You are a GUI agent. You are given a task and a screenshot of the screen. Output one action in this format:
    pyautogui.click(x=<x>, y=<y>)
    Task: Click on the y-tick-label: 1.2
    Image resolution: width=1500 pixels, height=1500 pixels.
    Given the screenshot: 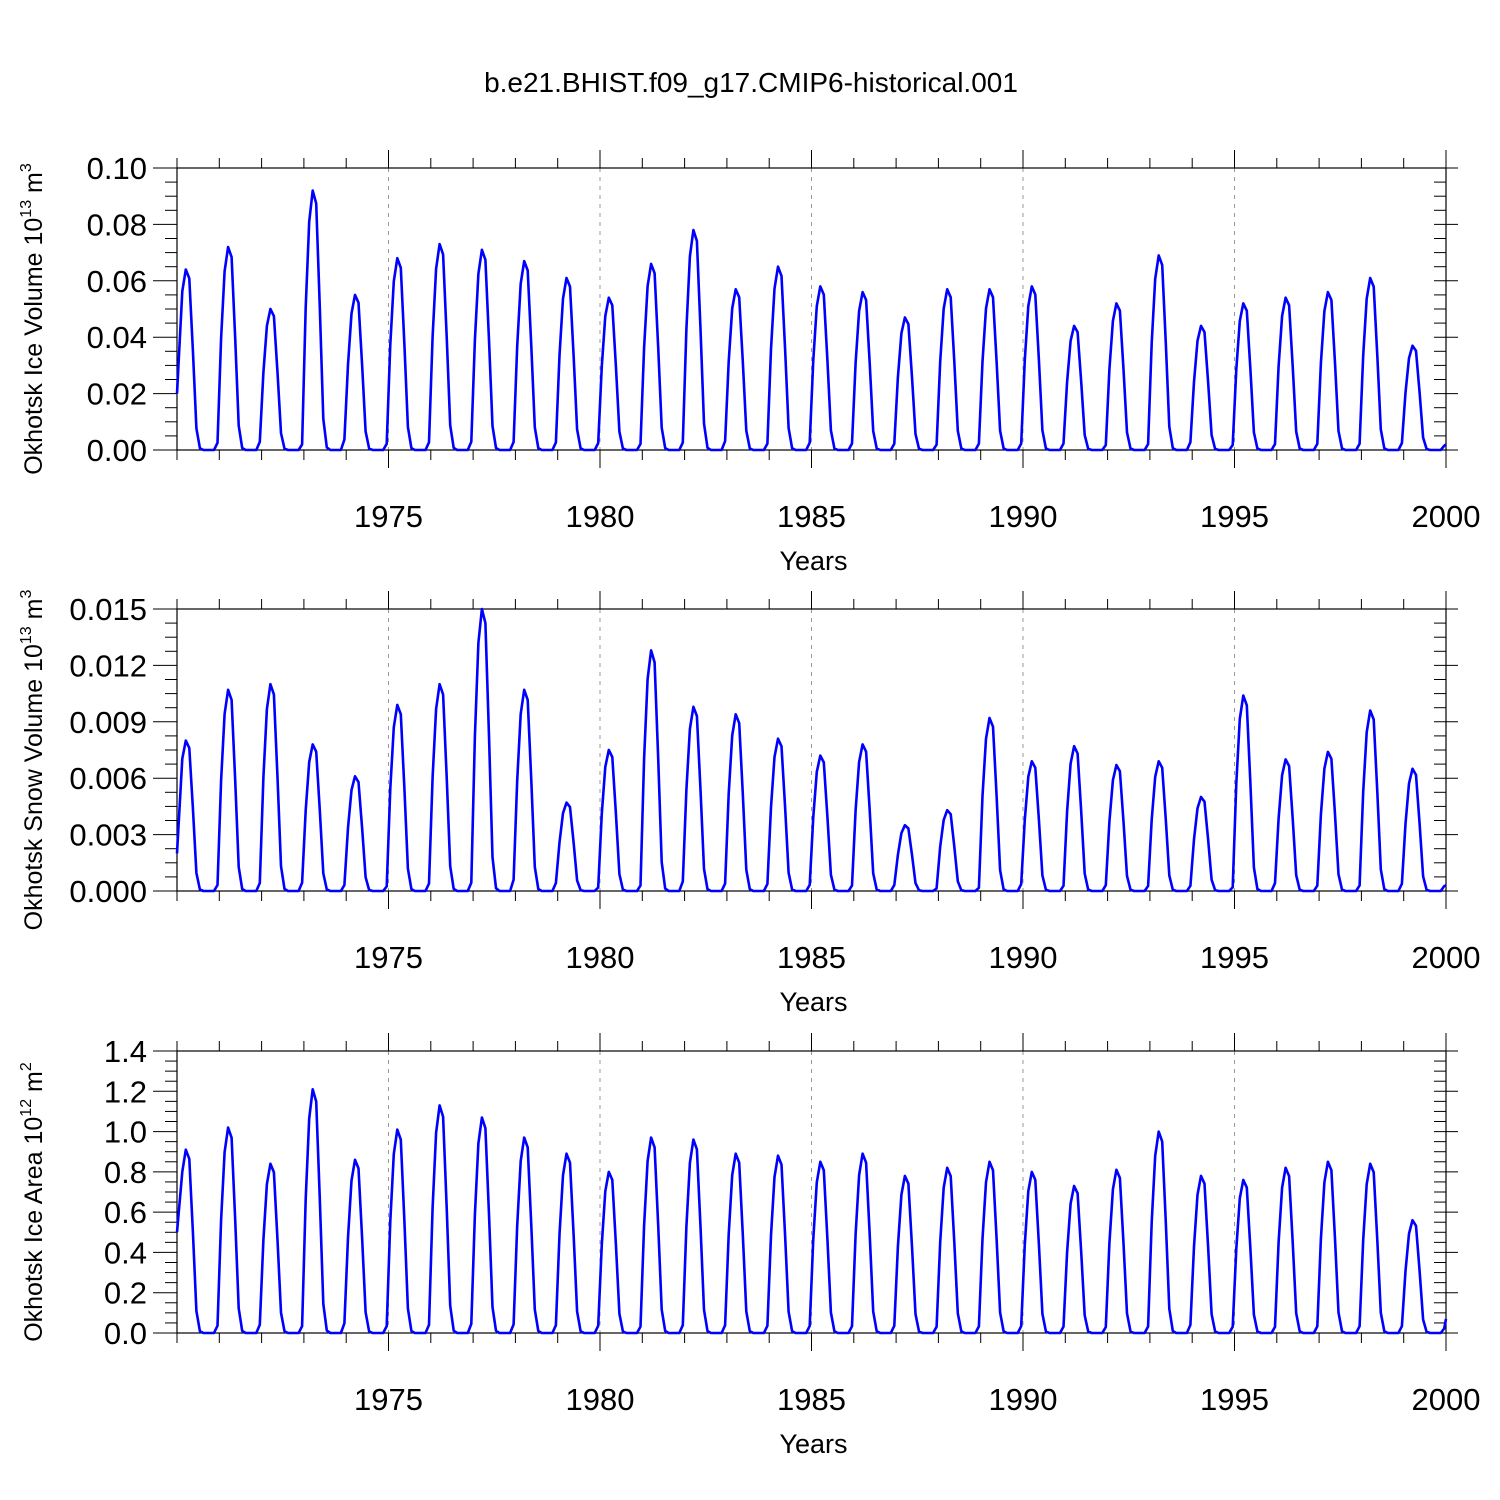 What is the action you would take?
    pyautogui.click(x=125, y=1091)
    